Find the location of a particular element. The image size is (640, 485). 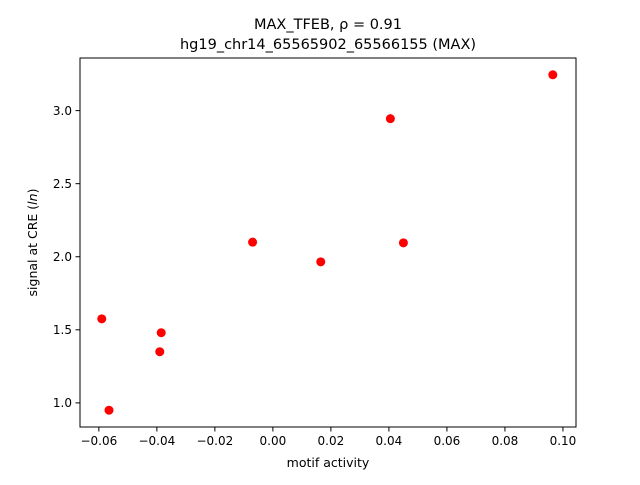

x-tick-label: −0.06 is located at coordinates (98, 441).